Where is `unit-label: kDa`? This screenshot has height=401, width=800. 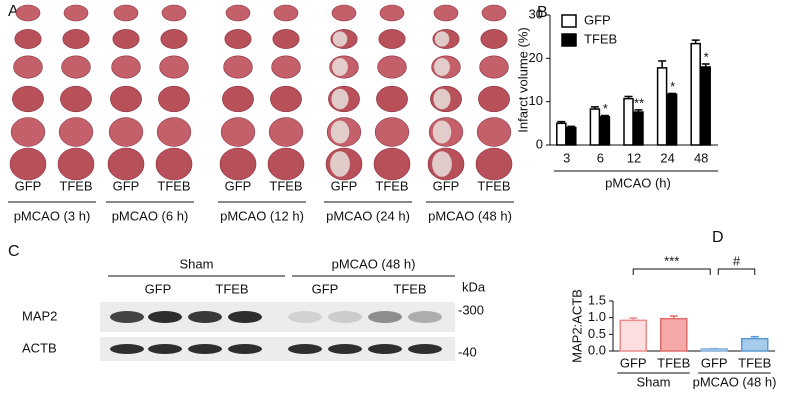
unit-label: kDa is located at coordinates (474, 286).